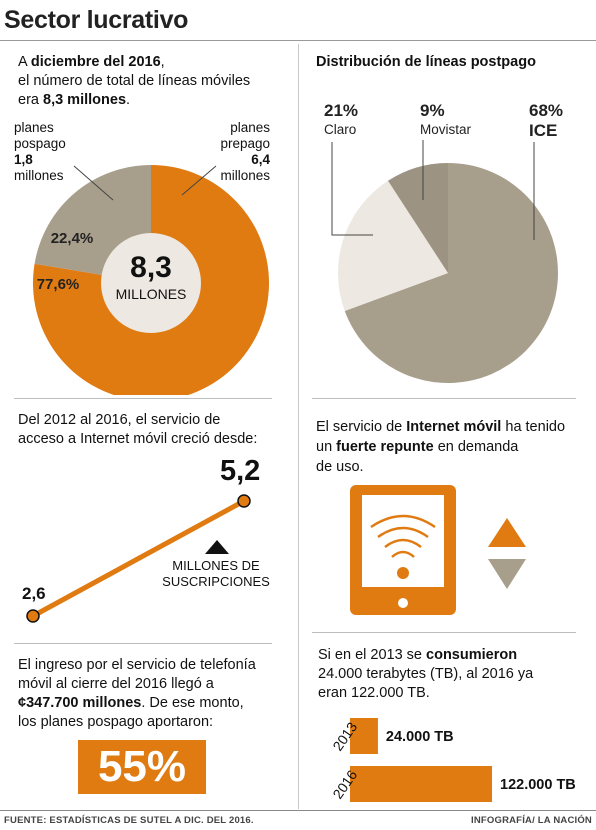 The height and width of the screenshot is (830, 596). I want to click on column-divider, so click(298, 426).